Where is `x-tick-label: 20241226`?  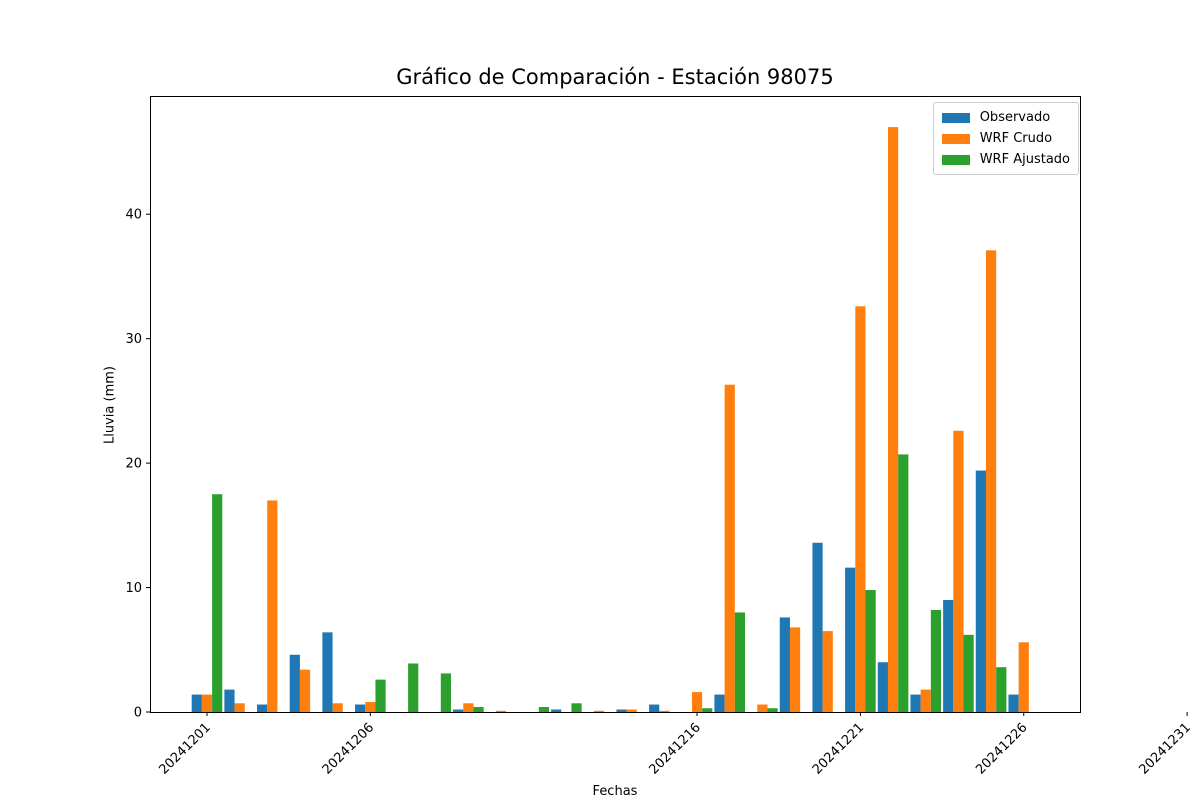
x-tick-label: 20241226 is located at coordinates (1001, 748).